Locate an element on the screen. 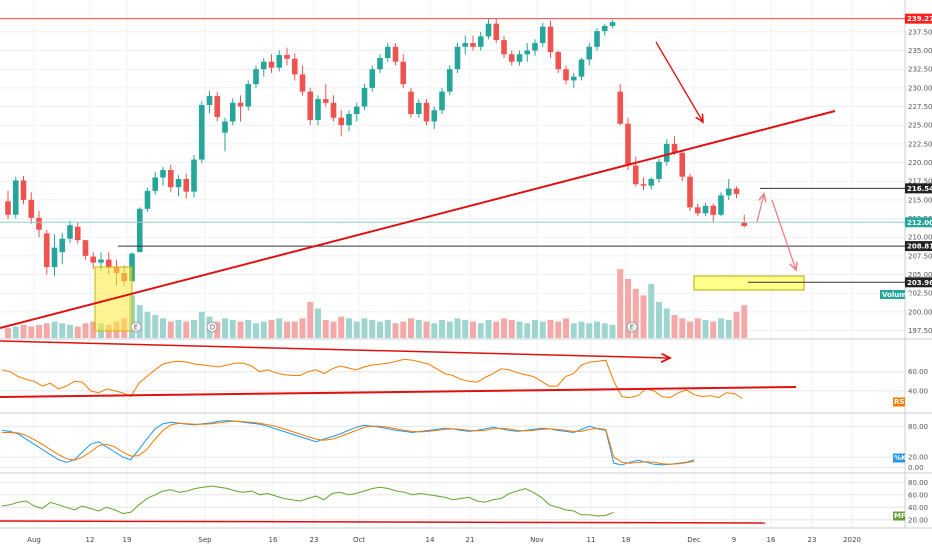 This screenshot has height=550, width=932. rsi-trend-up is located at coordinates (398, 392).